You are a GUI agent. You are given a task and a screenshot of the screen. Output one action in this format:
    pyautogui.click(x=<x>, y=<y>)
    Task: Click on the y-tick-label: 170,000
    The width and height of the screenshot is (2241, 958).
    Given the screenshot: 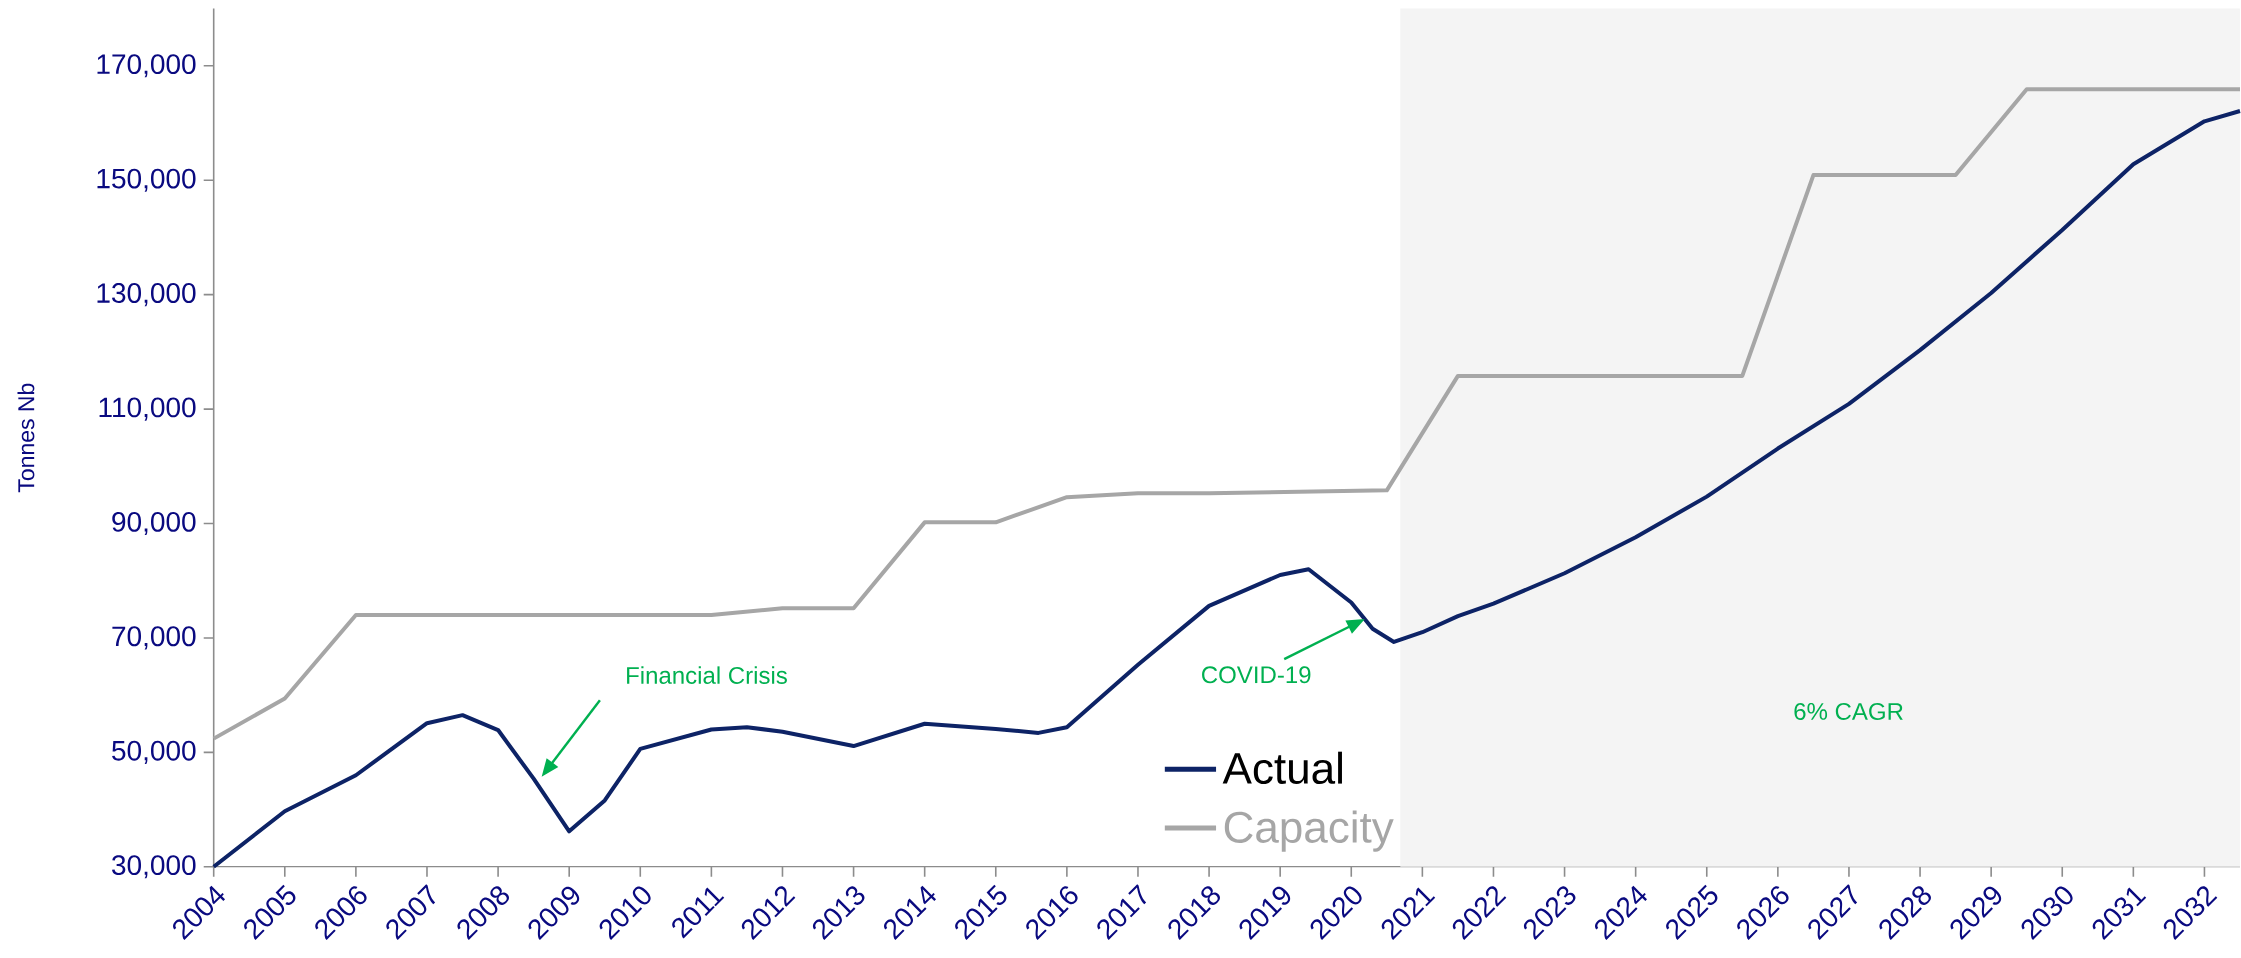 What is the action you would take?
    pyautogui.click(x=146, y=66)
    